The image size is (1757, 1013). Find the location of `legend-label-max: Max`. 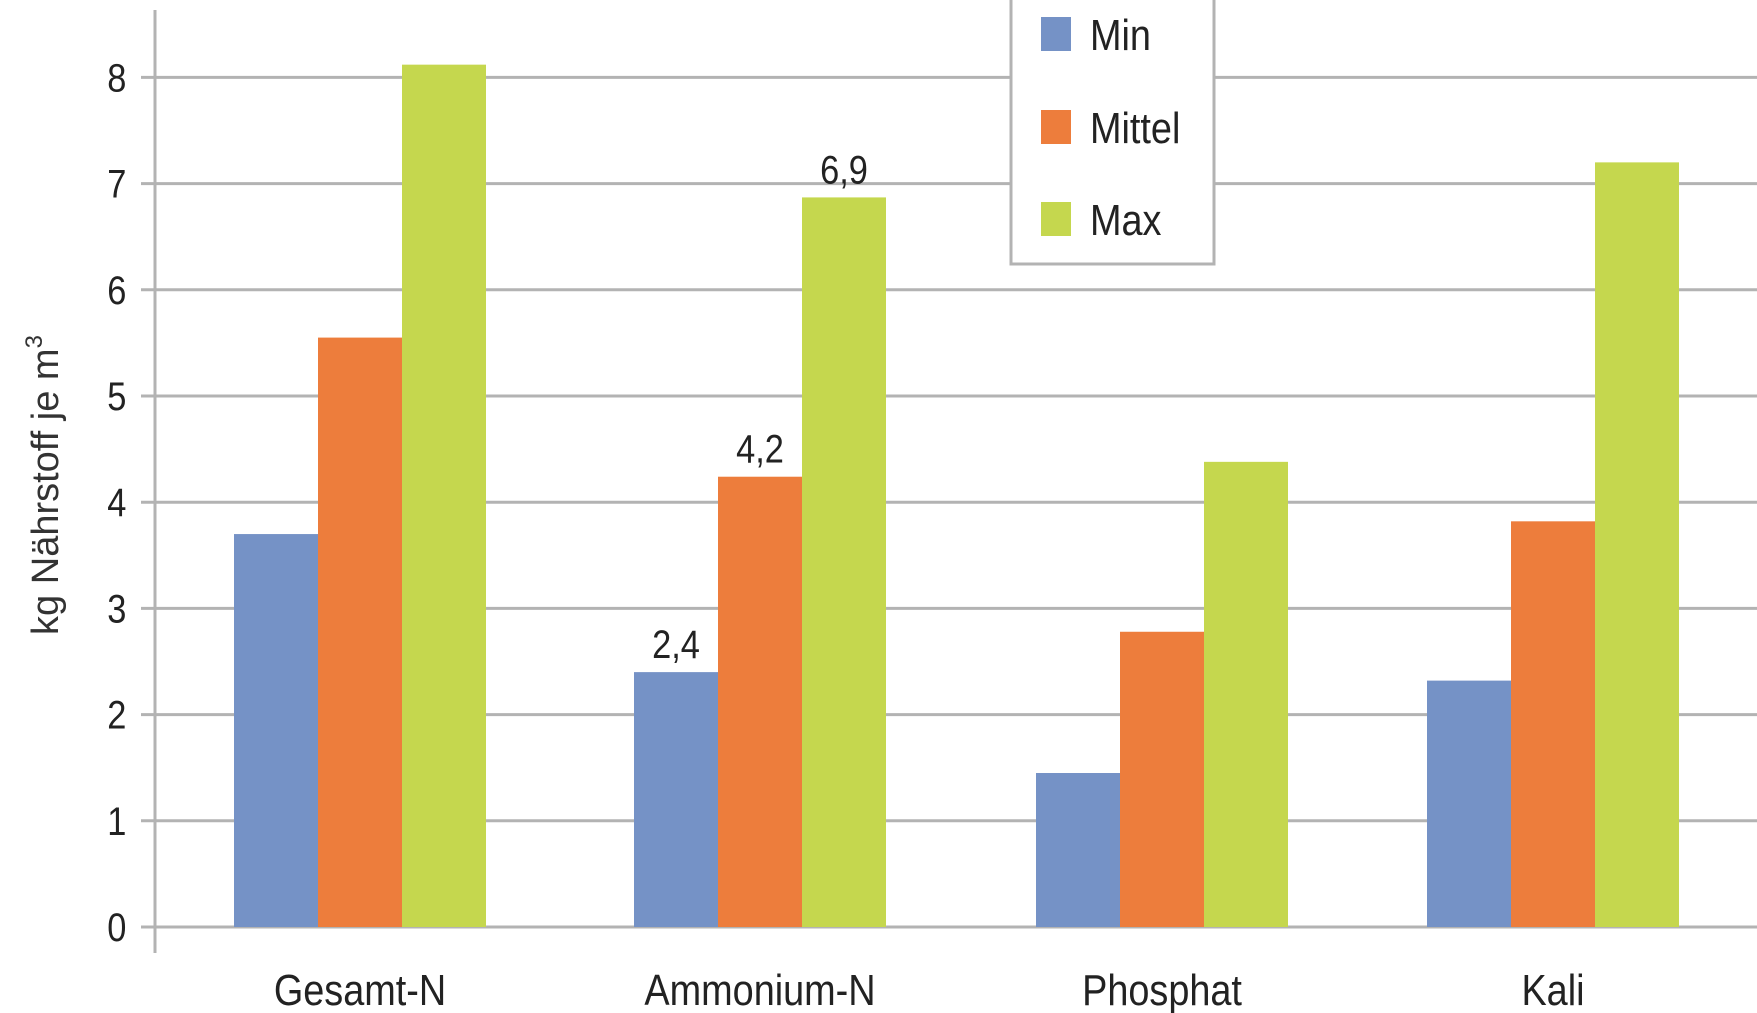

legend-label-max: Max is located at coordinates (1126, 219).